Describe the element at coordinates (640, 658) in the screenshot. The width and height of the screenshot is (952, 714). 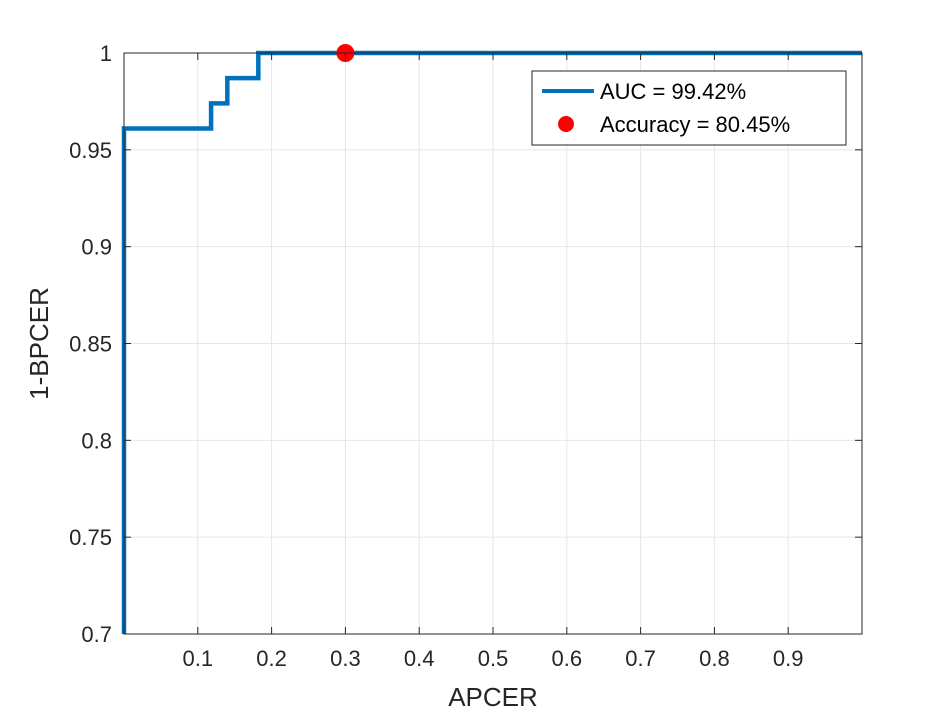
I see `x-tick-label: 0.7` at that location.